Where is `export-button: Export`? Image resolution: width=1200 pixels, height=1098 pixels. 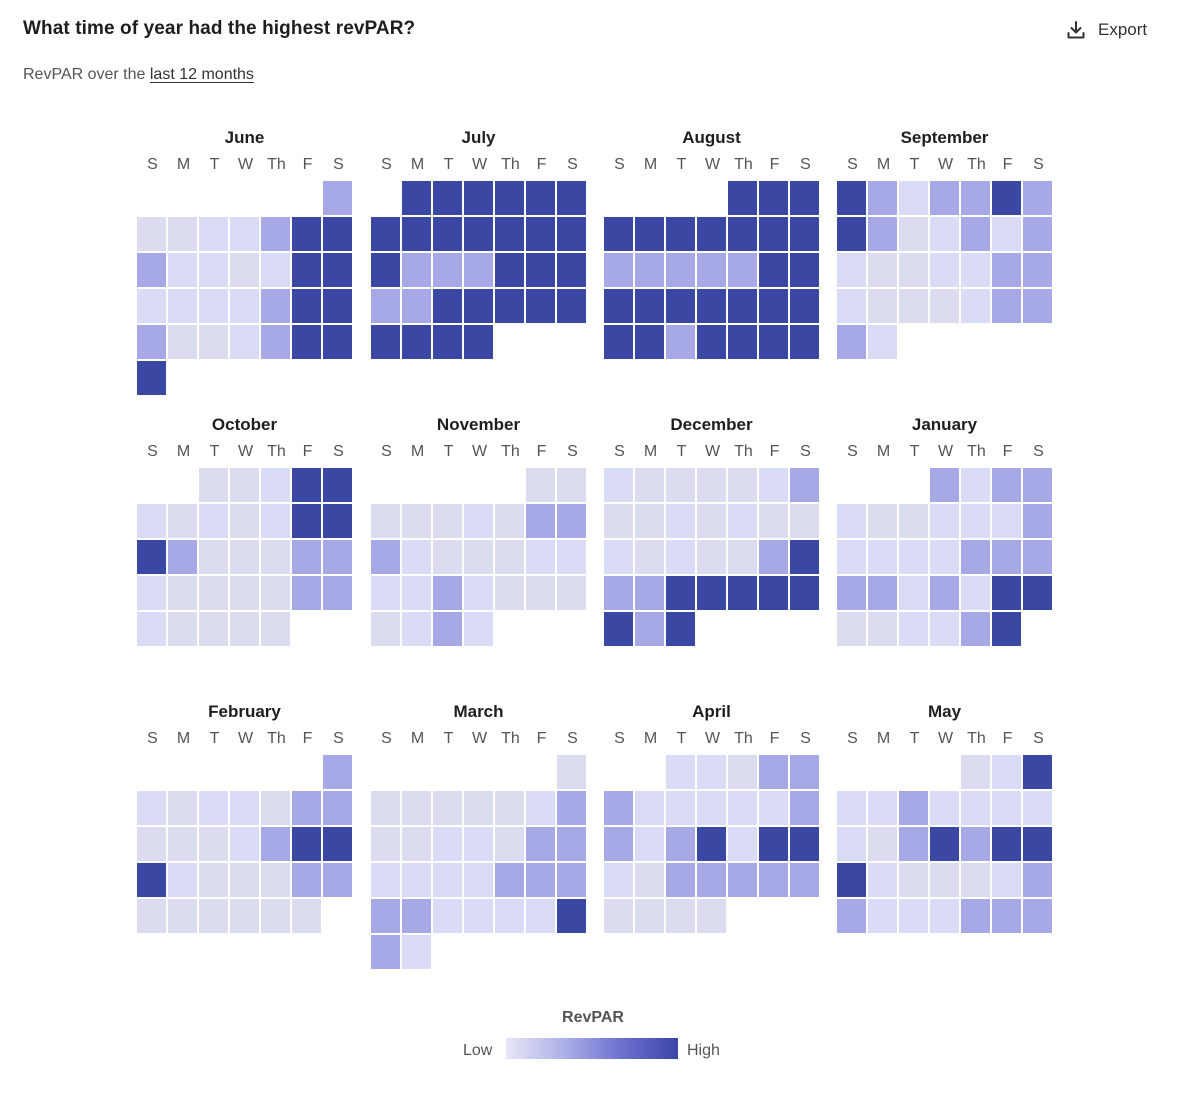
export-button: Export is located at coordinates (1106, 30).